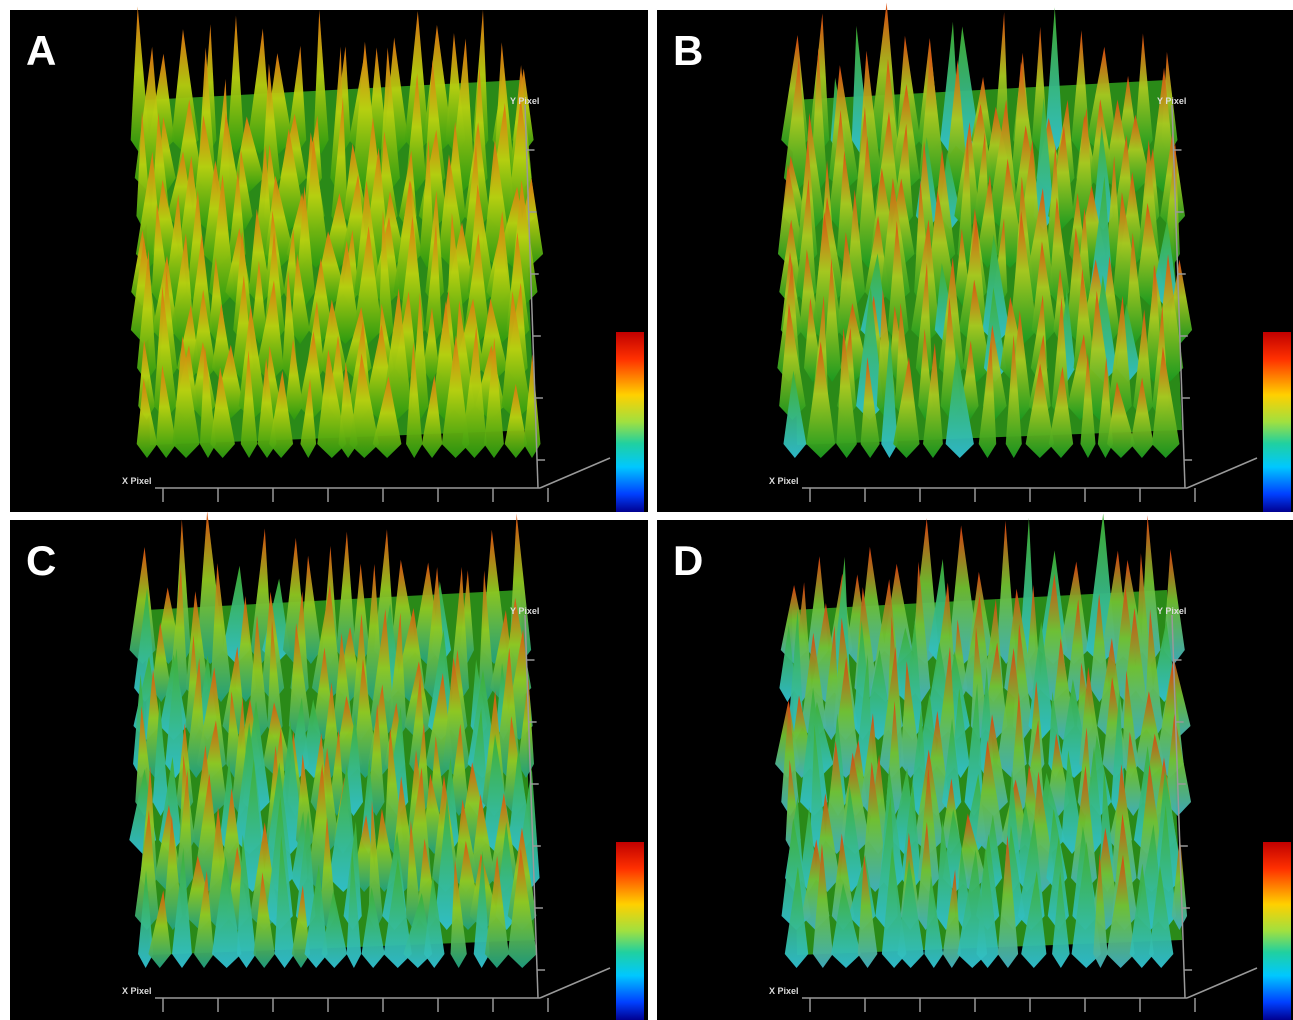 Image resolution: width=1293 pixels, height=1020 pixels. I want to click on axis-line, so click(1222, 473).